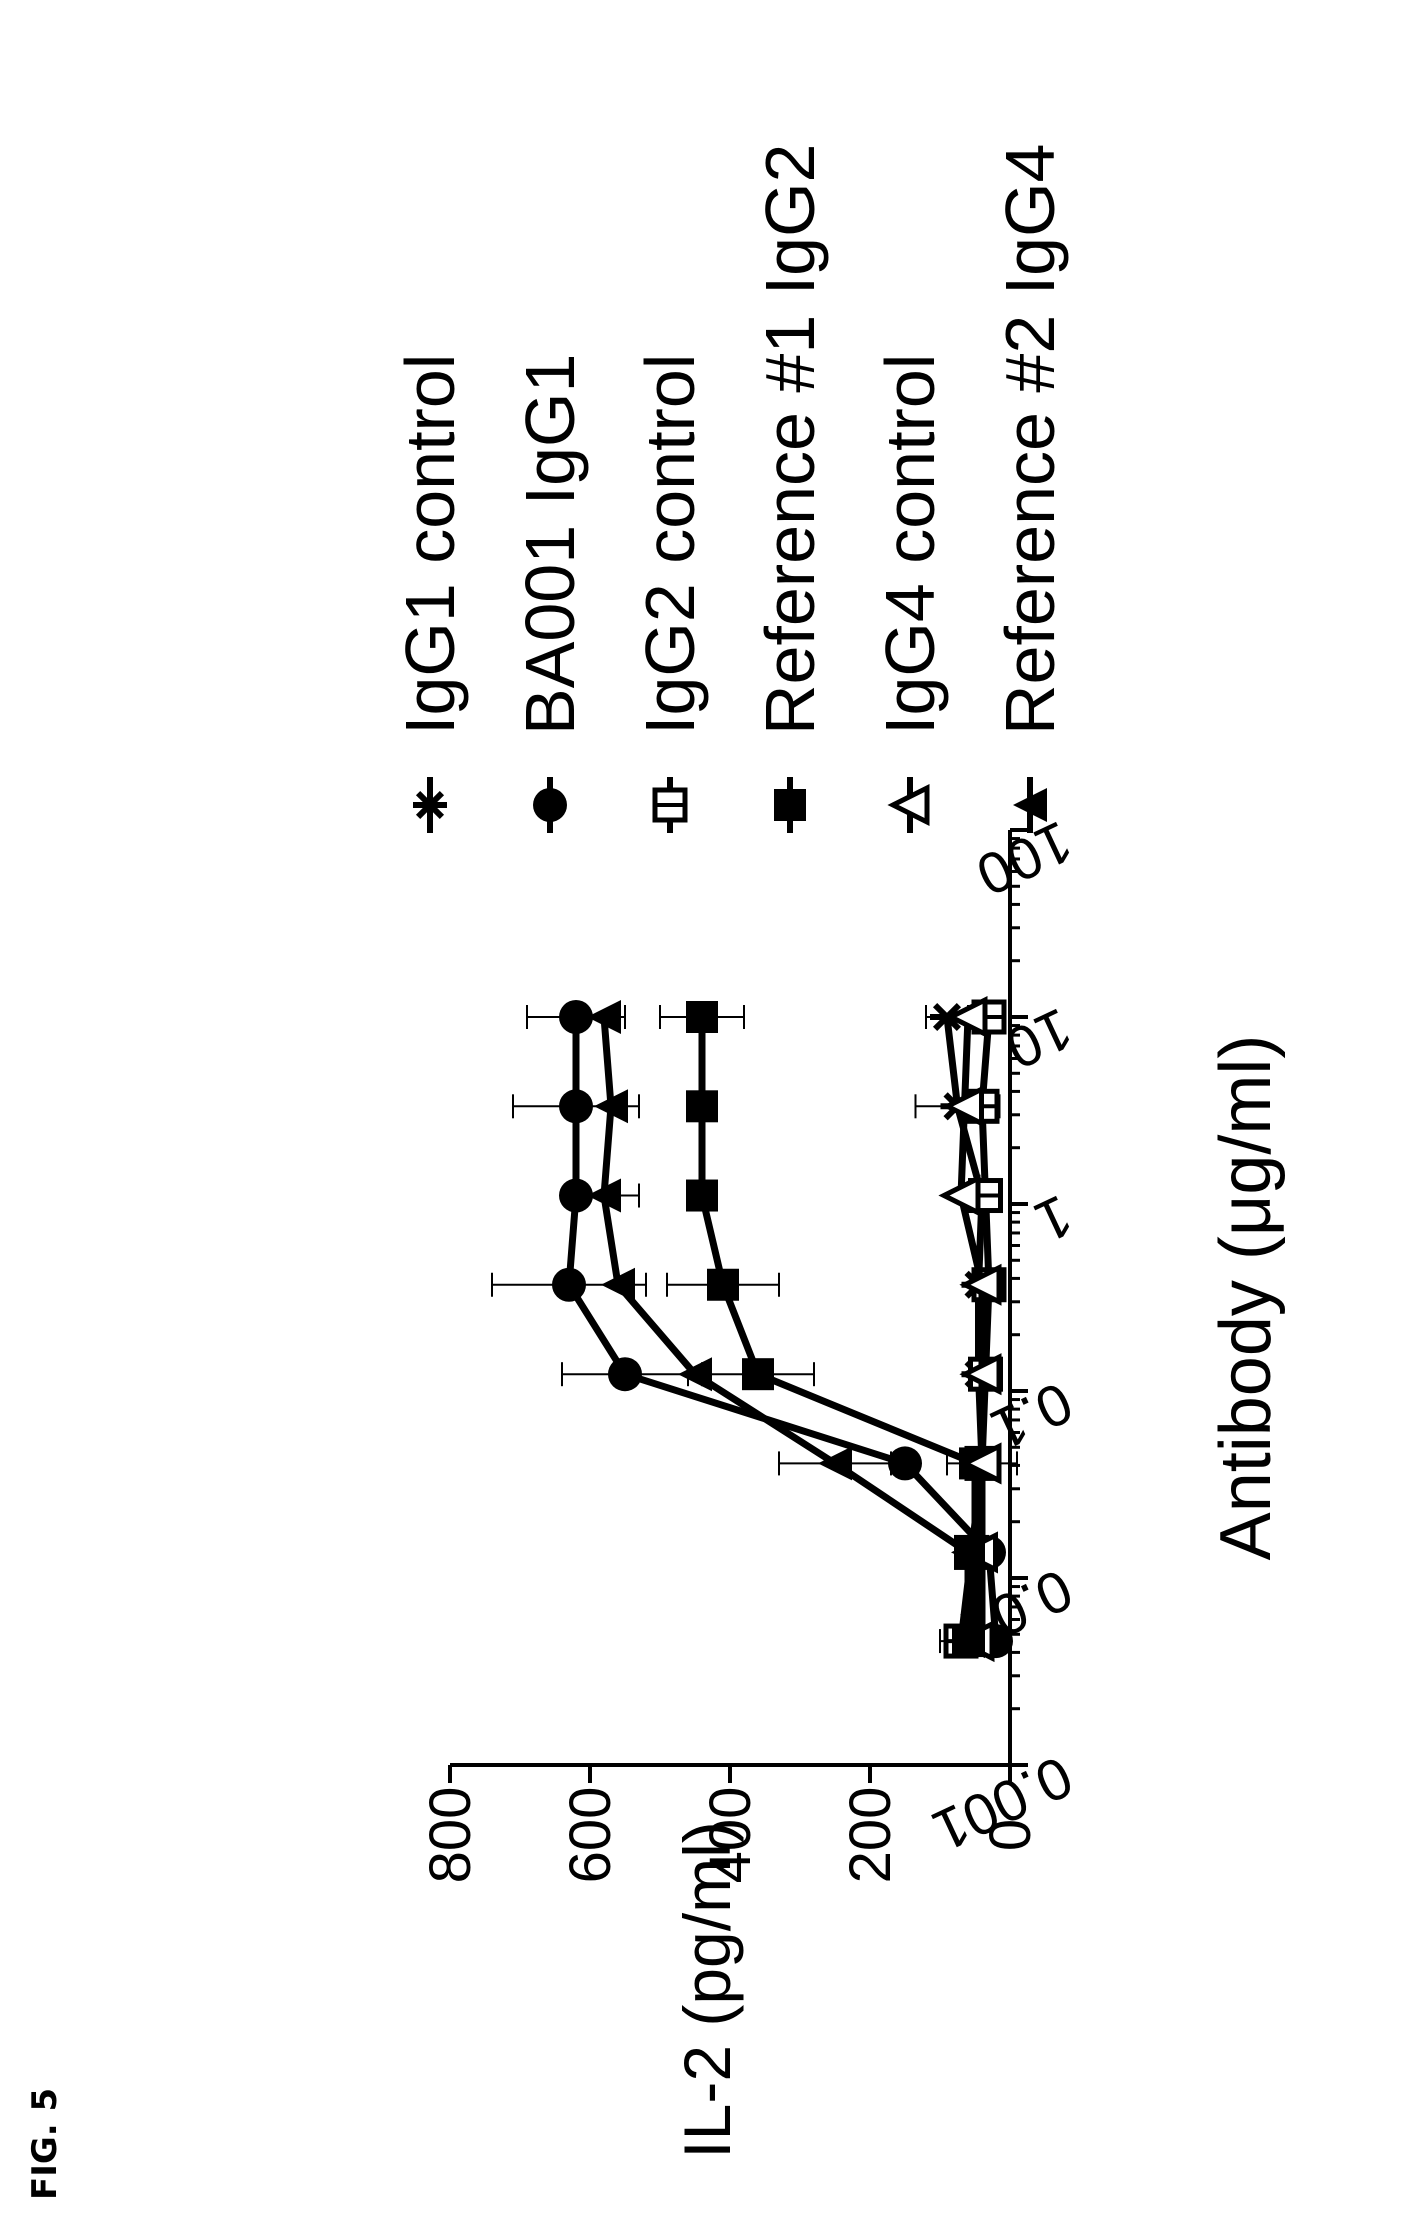  I want to click on value-axis-title: IL-2 (pg/ml), so click(707, 1989).